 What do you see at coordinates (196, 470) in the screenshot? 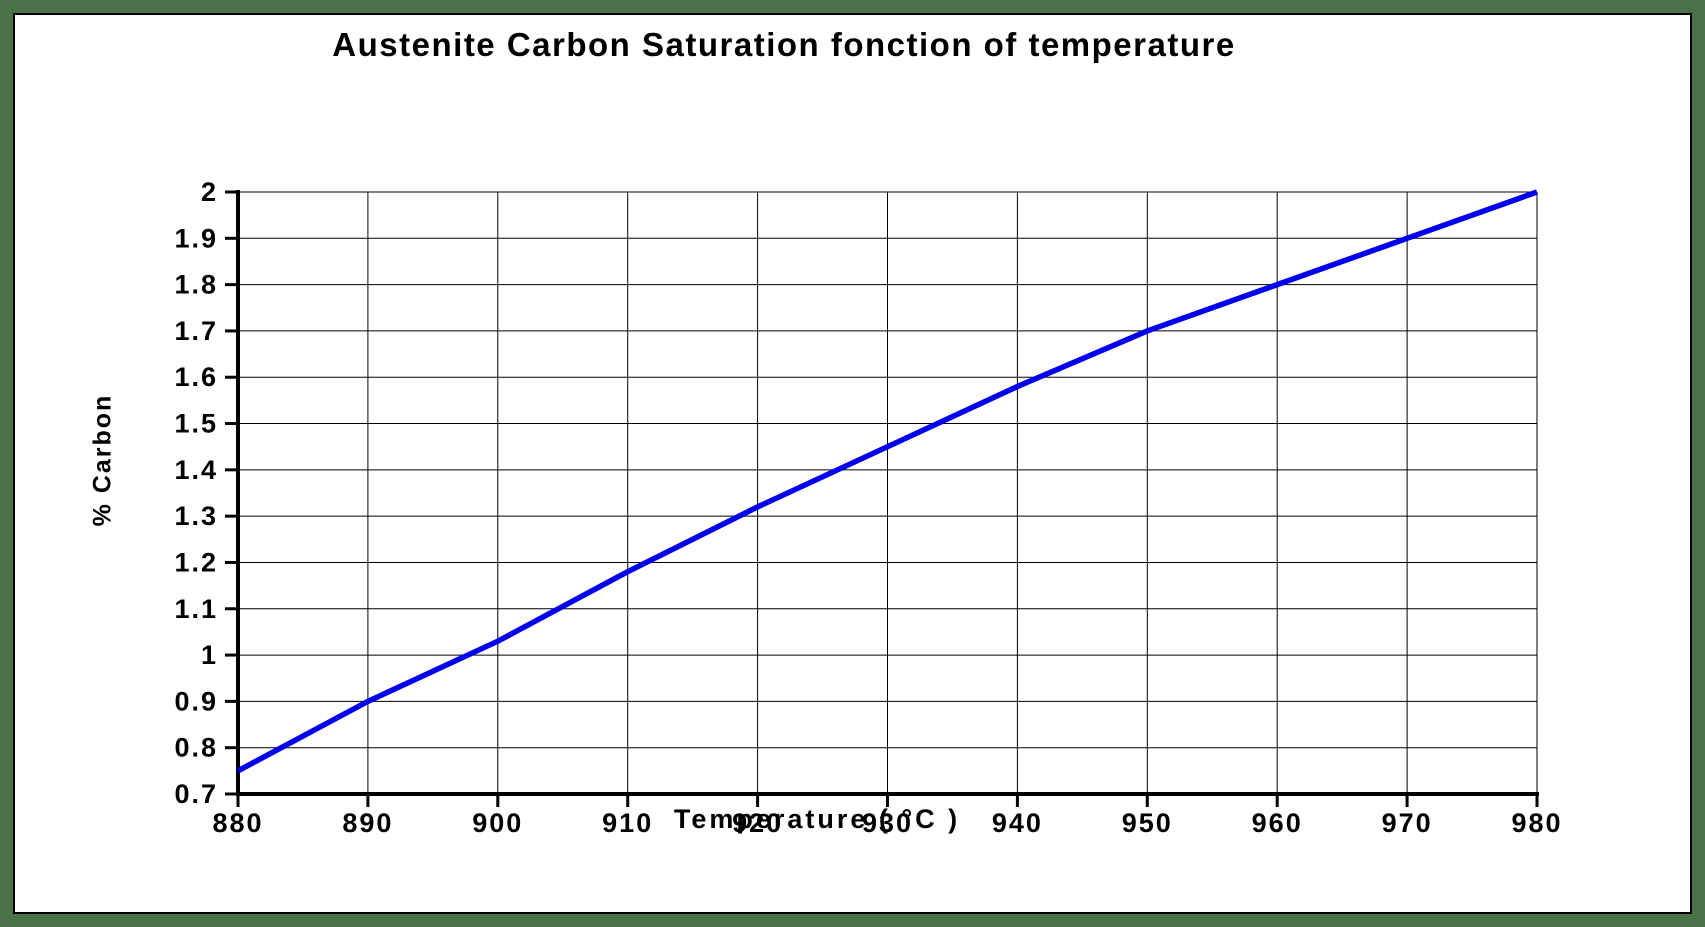
I see `y-tick-label: 1.4` at bounding box center [196, 470].